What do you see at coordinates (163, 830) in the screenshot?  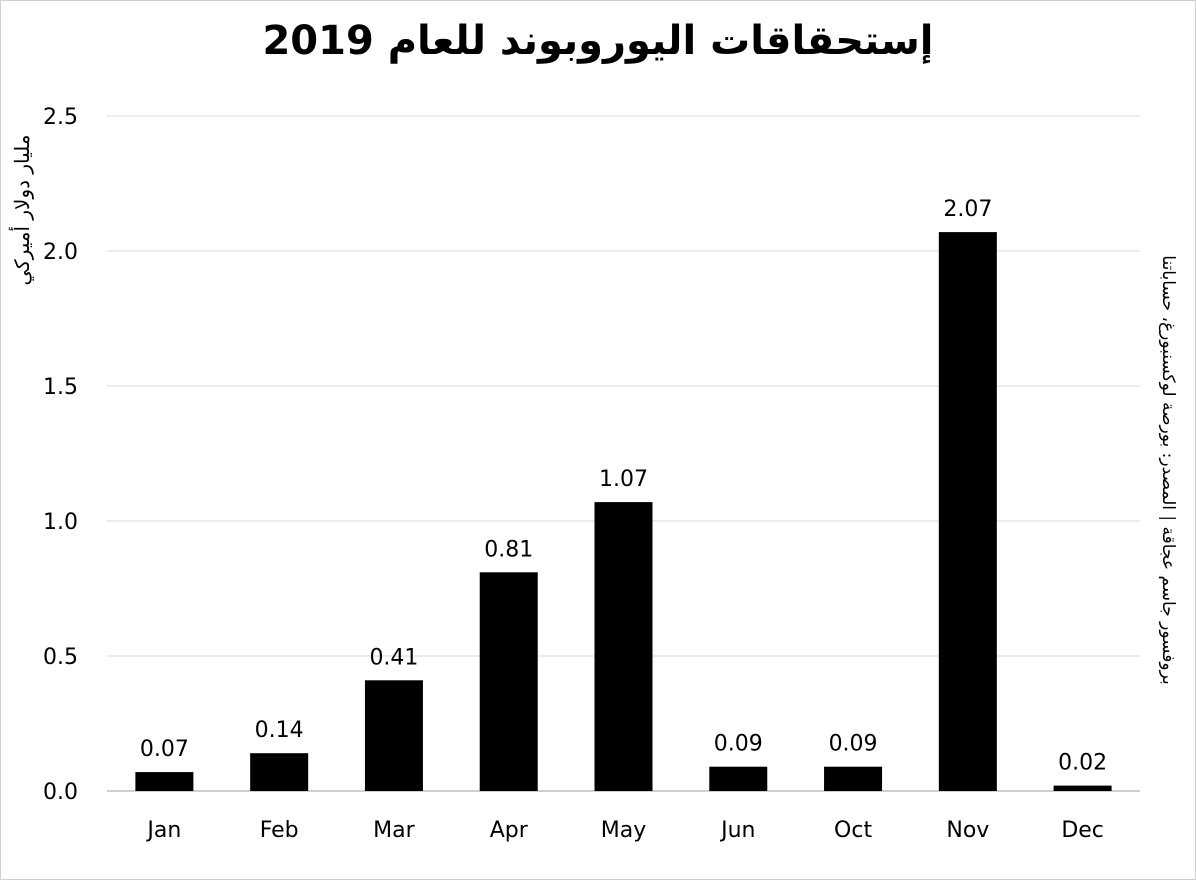 I see `x-tick-label: Jan` at bounding box center [163, 830].